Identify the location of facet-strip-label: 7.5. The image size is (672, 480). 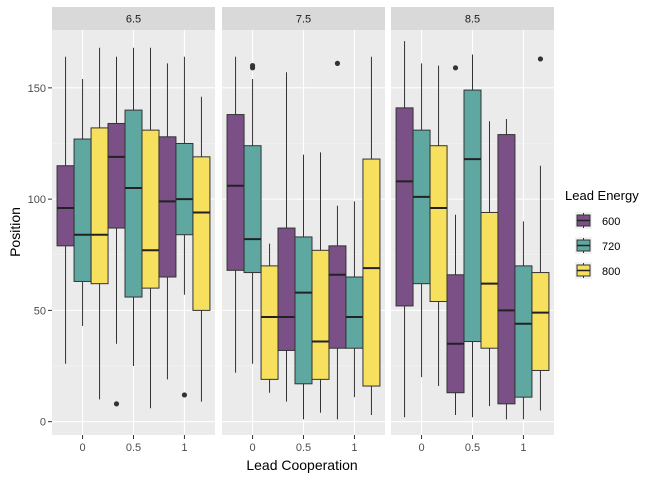
(303, 20).